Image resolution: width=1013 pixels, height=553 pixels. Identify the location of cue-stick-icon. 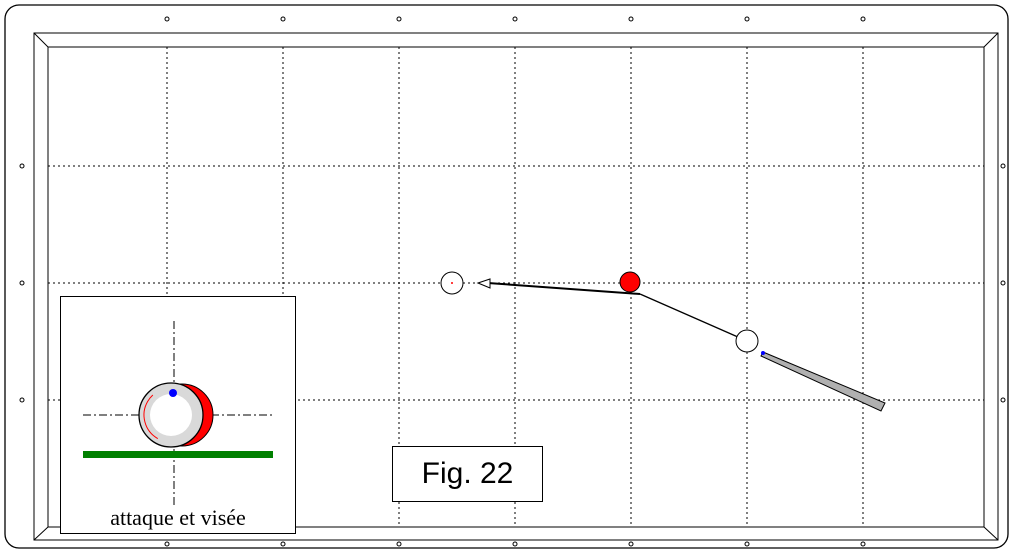
(823, 381).